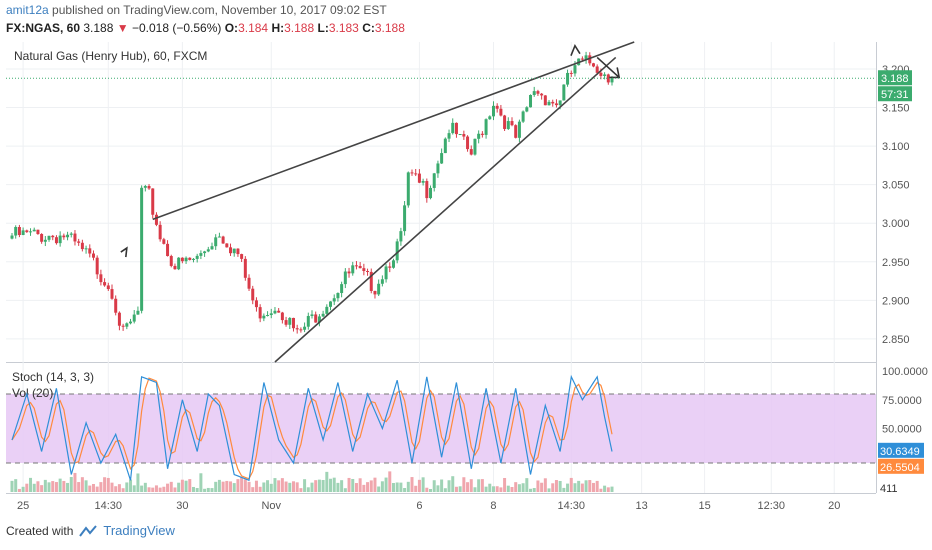  What do you see at coordinates (900, 468) in the screenshot?
I see `stoch-d-tag-label: 26.5504` at bounding box center [900, 468].